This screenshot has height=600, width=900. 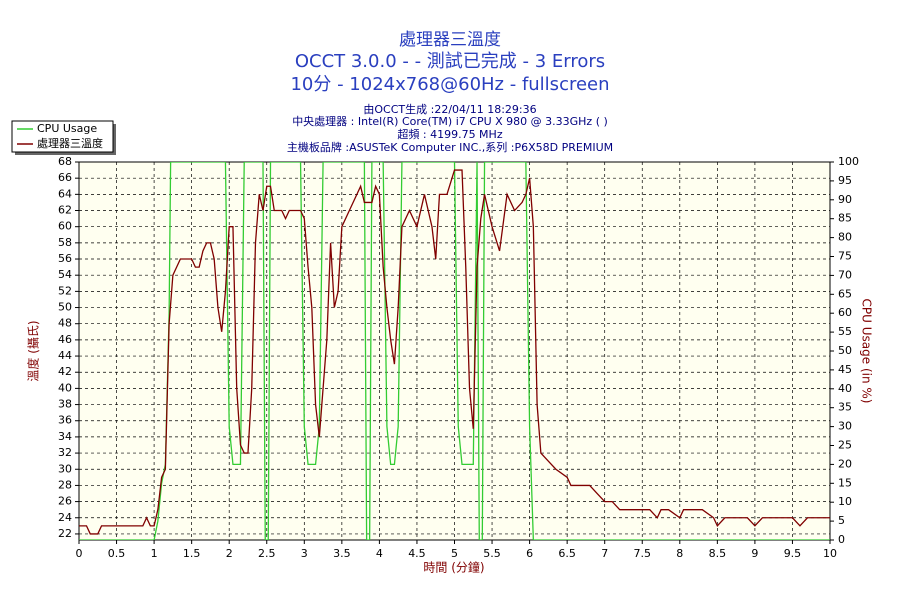 I want to click on y-tick-label: 48, so click(x=65, y=323).